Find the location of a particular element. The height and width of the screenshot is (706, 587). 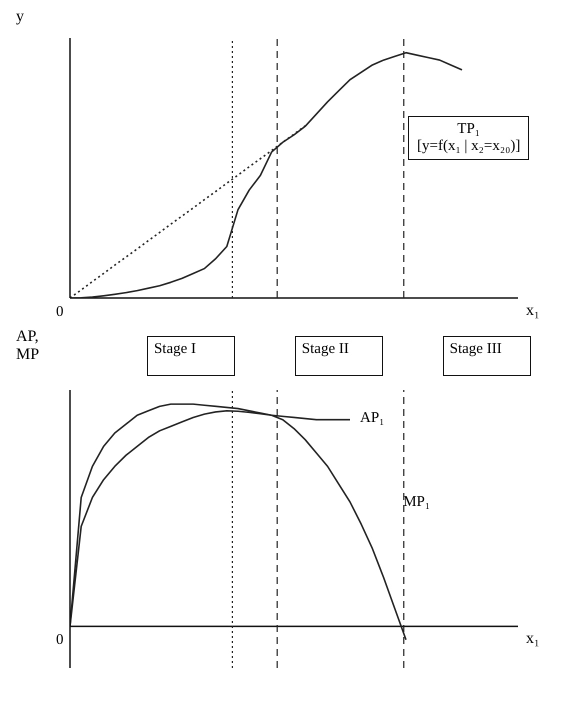

y-axis-title: AP, MP is located at coordinates (28, 346).